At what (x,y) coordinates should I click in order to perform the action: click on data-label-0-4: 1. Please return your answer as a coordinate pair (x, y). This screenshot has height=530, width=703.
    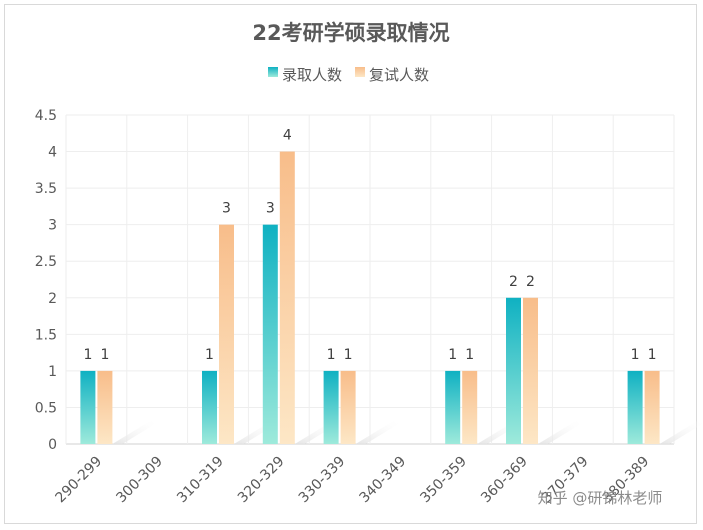
    Looking at the image, I should click on (331, 355).